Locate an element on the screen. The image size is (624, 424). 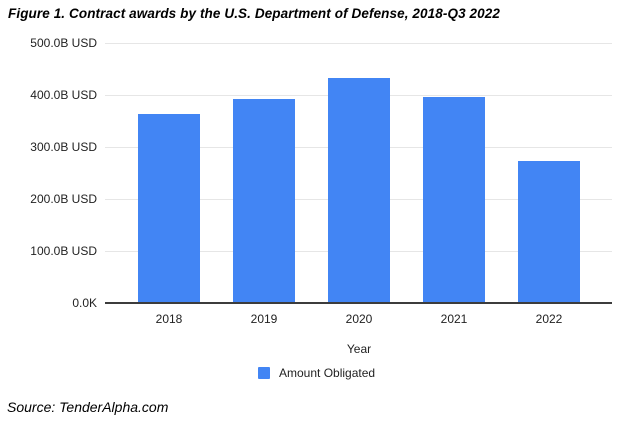
y-tick-label: 0.0K is located at coordinates (84, 303).